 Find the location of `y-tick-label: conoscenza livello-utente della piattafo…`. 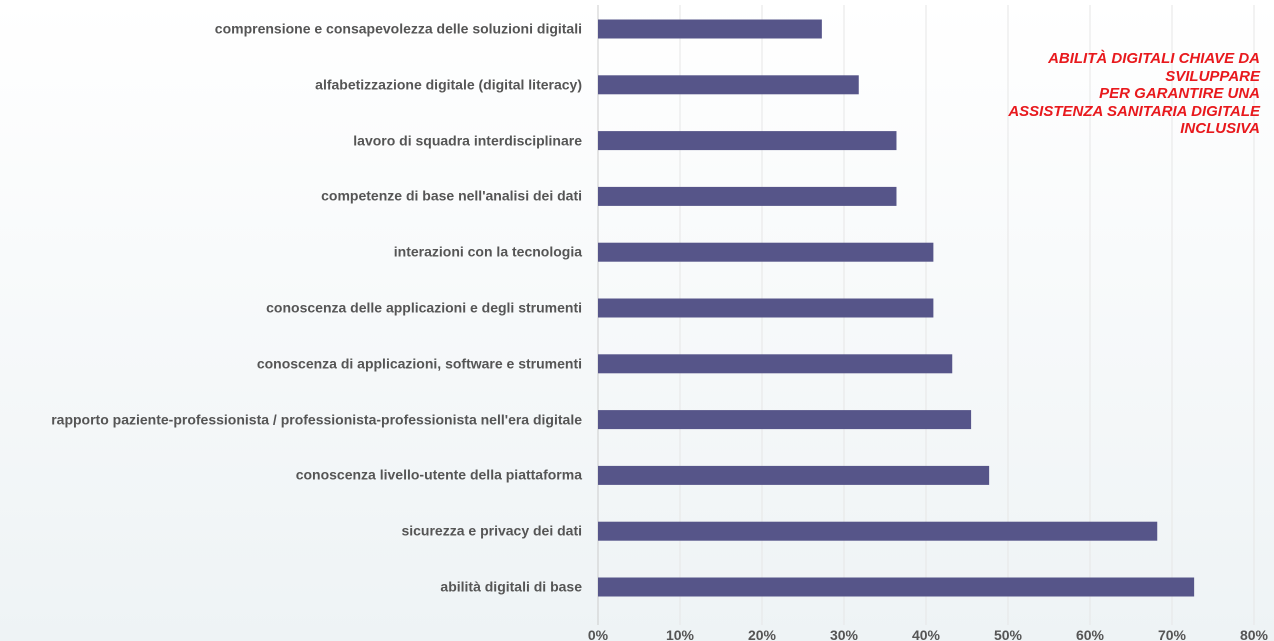

y-tick-label: conoscenza livello-utente della piattafo… is located at coordinates (438, 474).